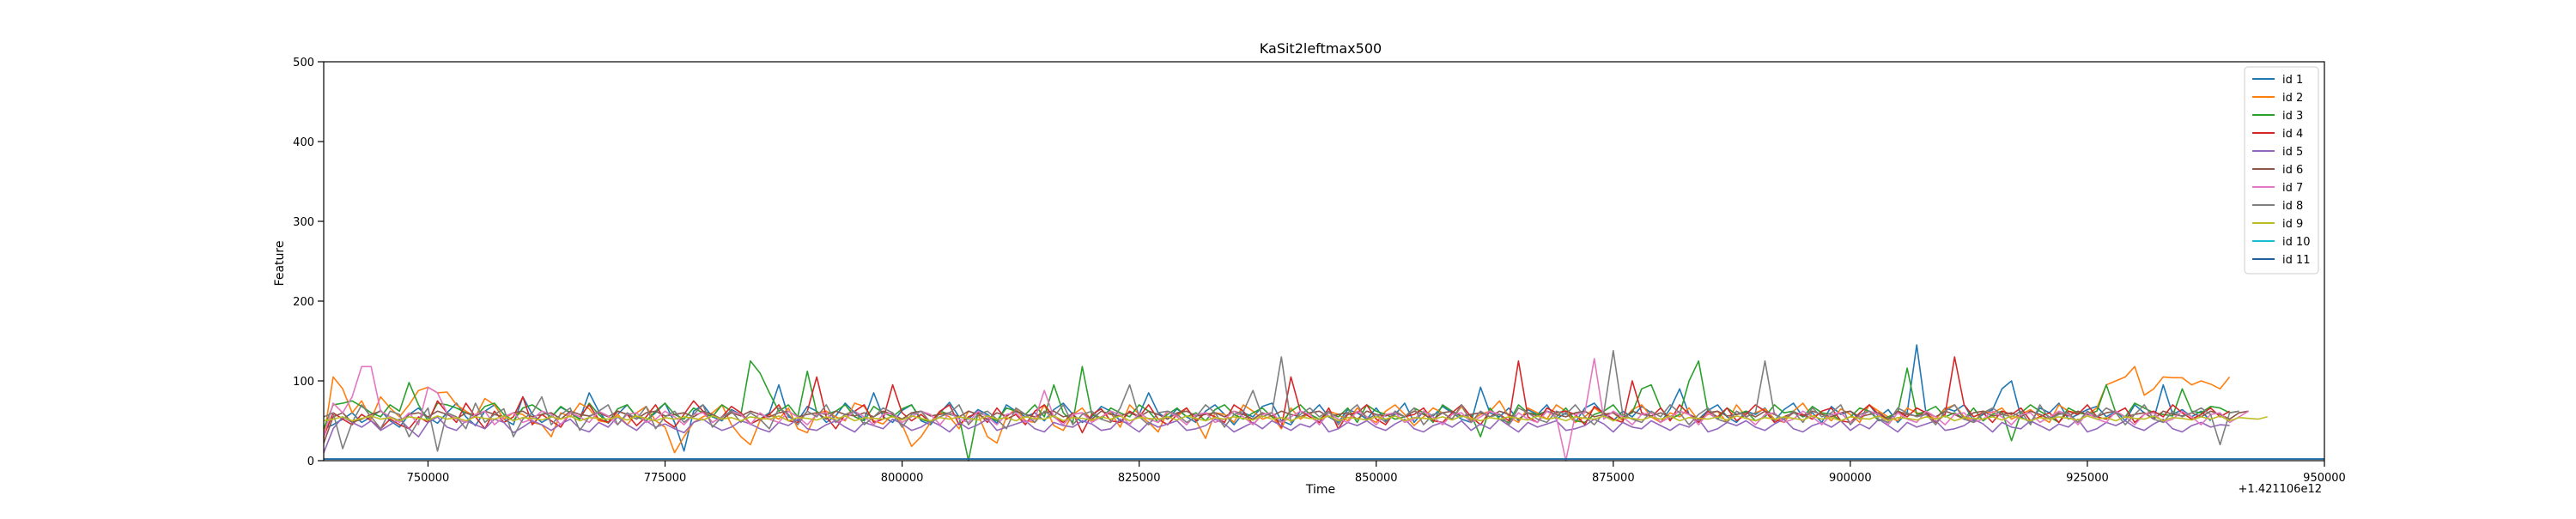 The width and height of the screenshot is (2576, 519). Describe the element at coordinates (2292, 98) in the screenshot. I see `legend-label: id 2` at that location.